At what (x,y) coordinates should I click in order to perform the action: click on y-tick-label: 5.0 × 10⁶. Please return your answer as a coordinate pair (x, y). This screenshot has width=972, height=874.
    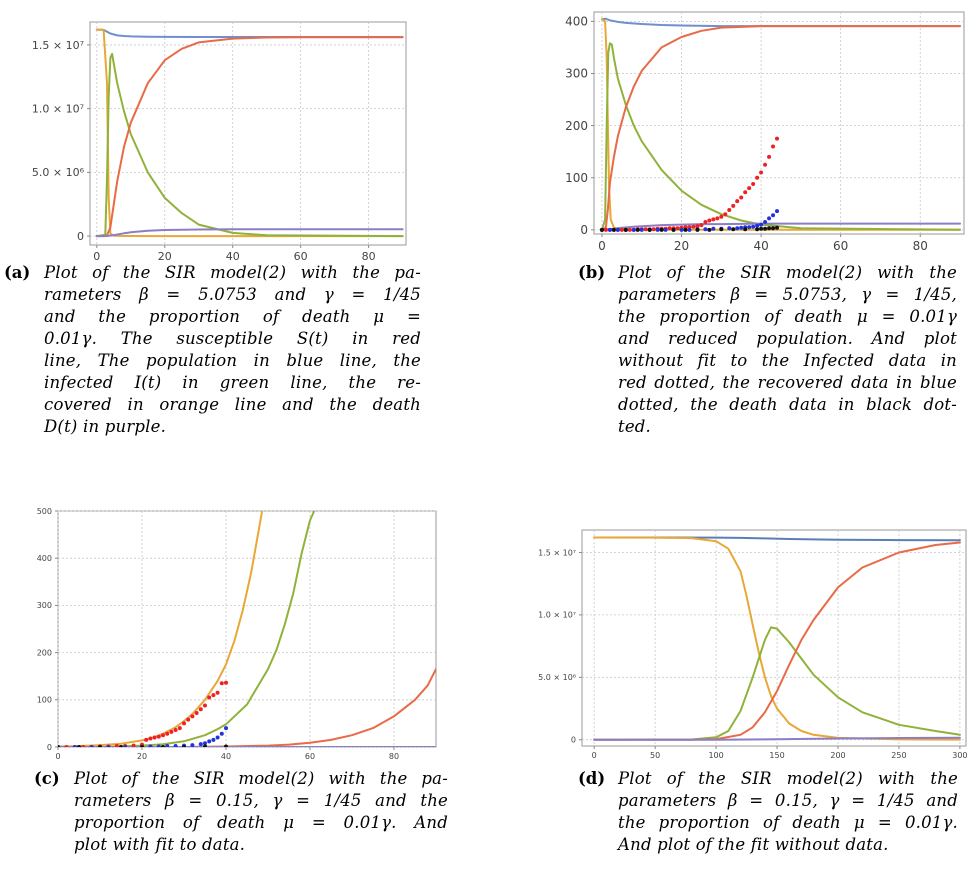
    Looking at the image, I should click on (58, 172).